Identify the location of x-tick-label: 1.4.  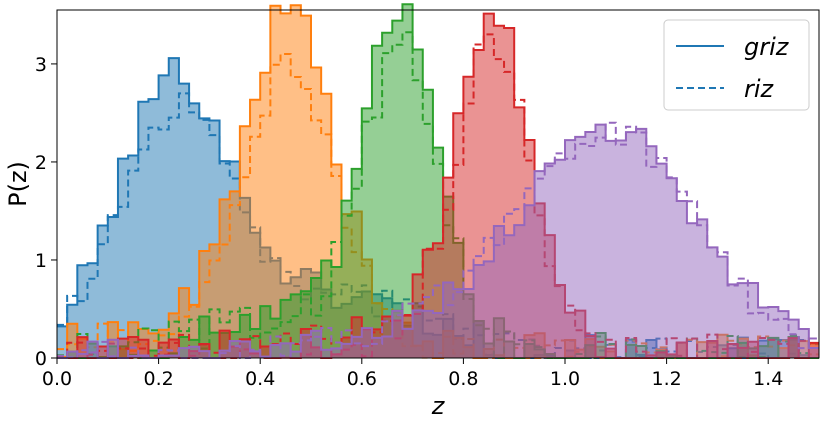
(768, 379).